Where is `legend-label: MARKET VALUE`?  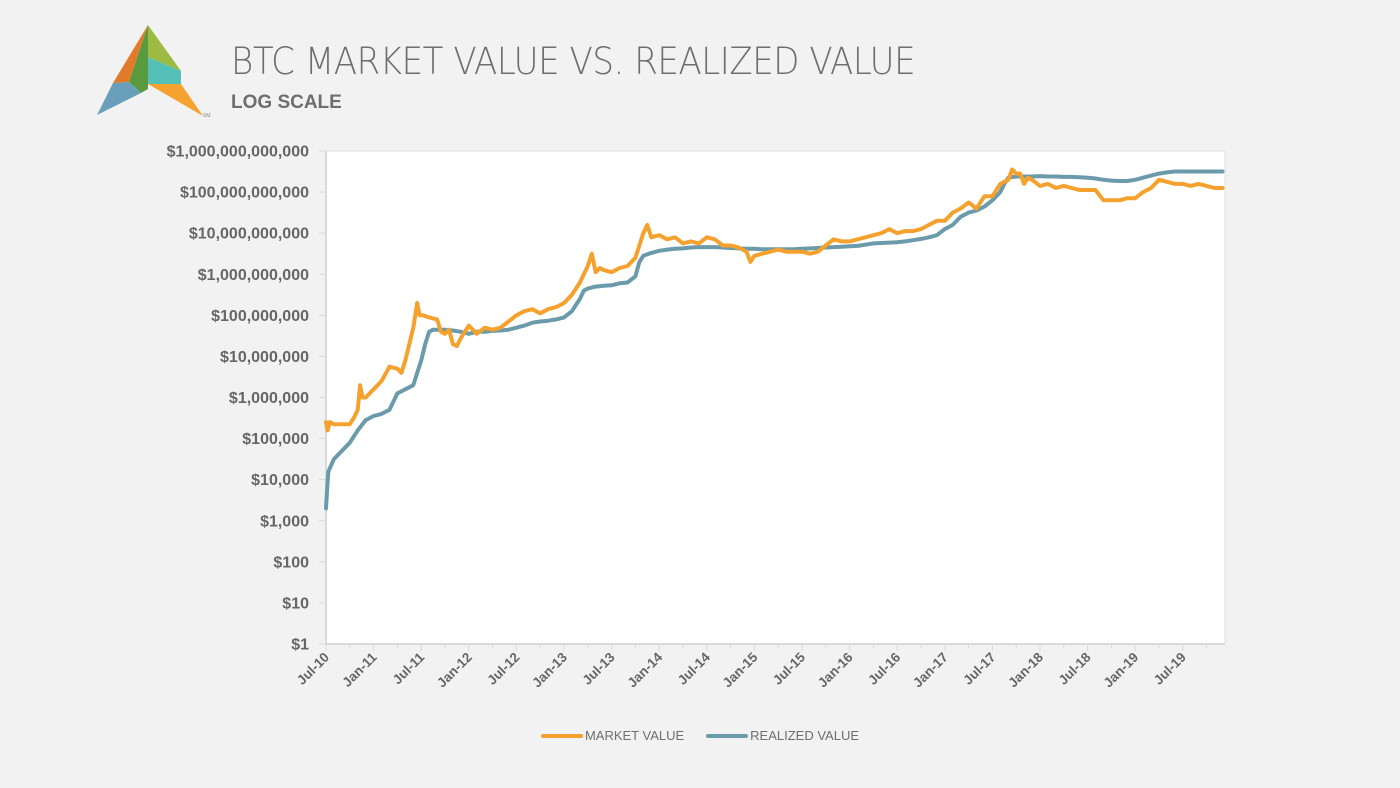
legend-label: MARKET VALUE is located at coordinates (634, 735).